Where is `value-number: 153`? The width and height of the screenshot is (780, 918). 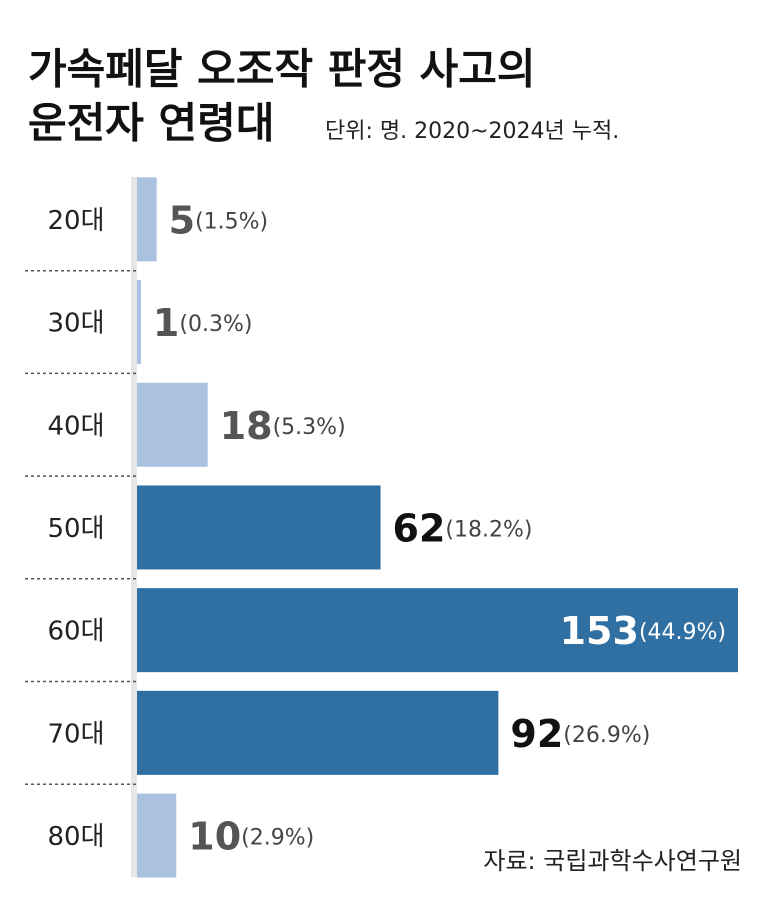
value-number: 153 is located at coordinates (599, 631).